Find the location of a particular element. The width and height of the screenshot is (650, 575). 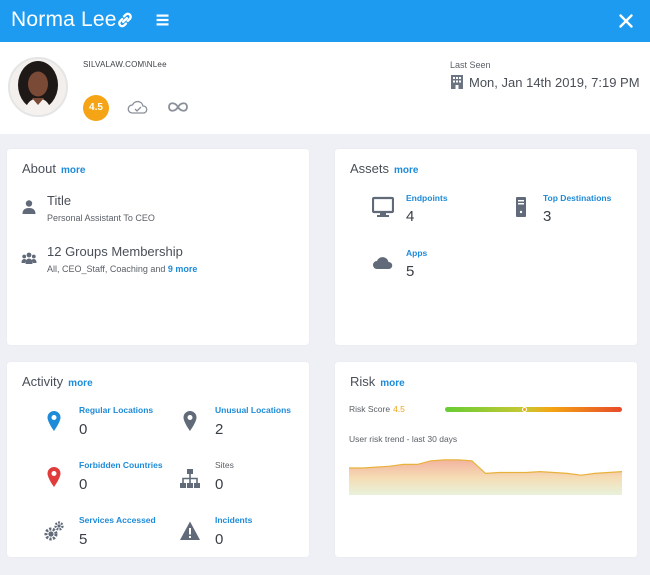

risk-more-link: more is located at coordinates (392, 383).